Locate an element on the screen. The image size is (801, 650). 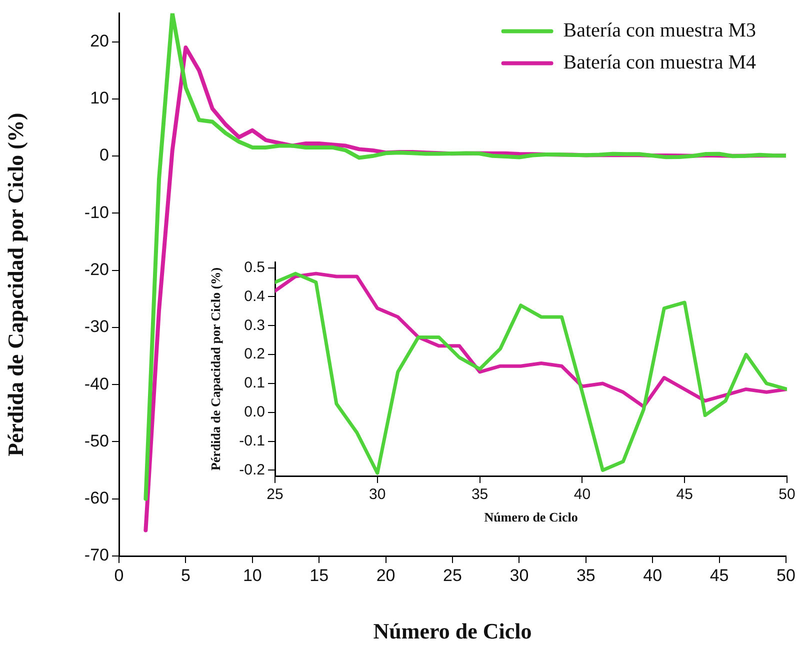
x-tick-label: 5 is located at coordinates (185, 575).